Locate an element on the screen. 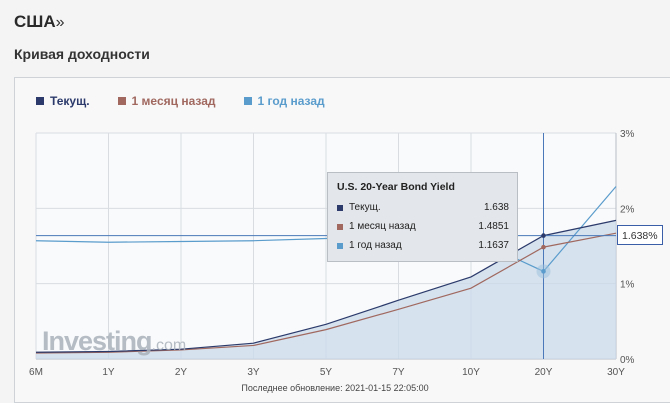 The height and width of the screenshot is (403, 670). legend-item-current: Текущ. is located at coordinates (63, 101).